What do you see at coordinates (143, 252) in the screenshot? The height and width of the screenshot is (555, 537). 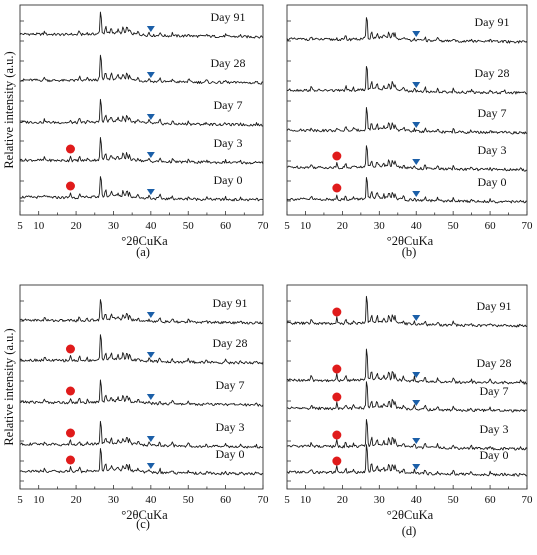 I see `panel-caption: (a)` at bounding box center [143, 252].